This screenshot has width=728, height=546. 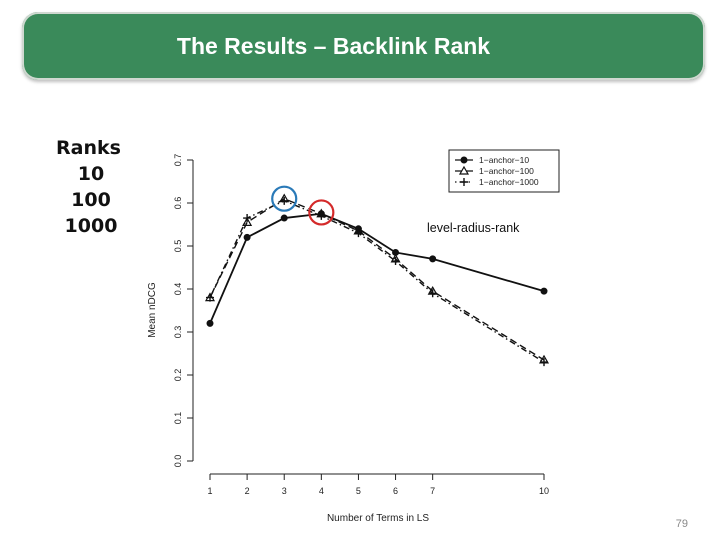 What do you see at coordinates (91, 174) in the screenshot?
I see `rank-item: 10` at bounding box center [91, 174].